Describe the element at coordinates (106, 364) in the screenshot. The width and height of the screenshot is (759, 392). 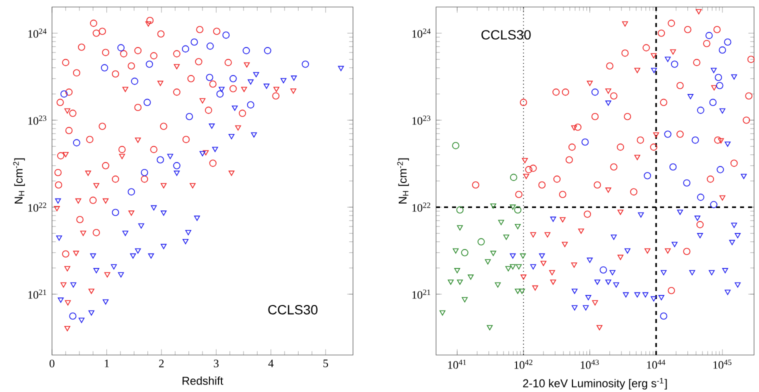
I see `x-tick-label: 1` at that location.